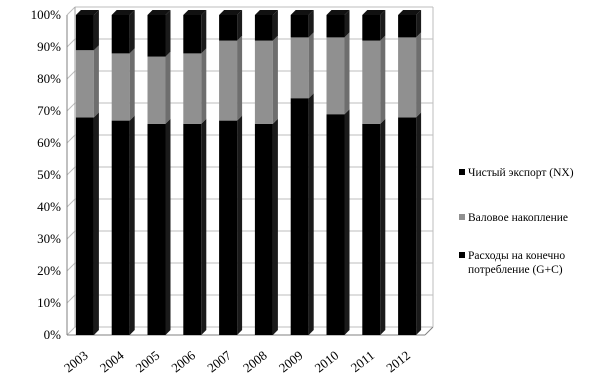 This screenshot has width=615, height=388. I want to click on x-tick-label: 2004, so click(112, 361).